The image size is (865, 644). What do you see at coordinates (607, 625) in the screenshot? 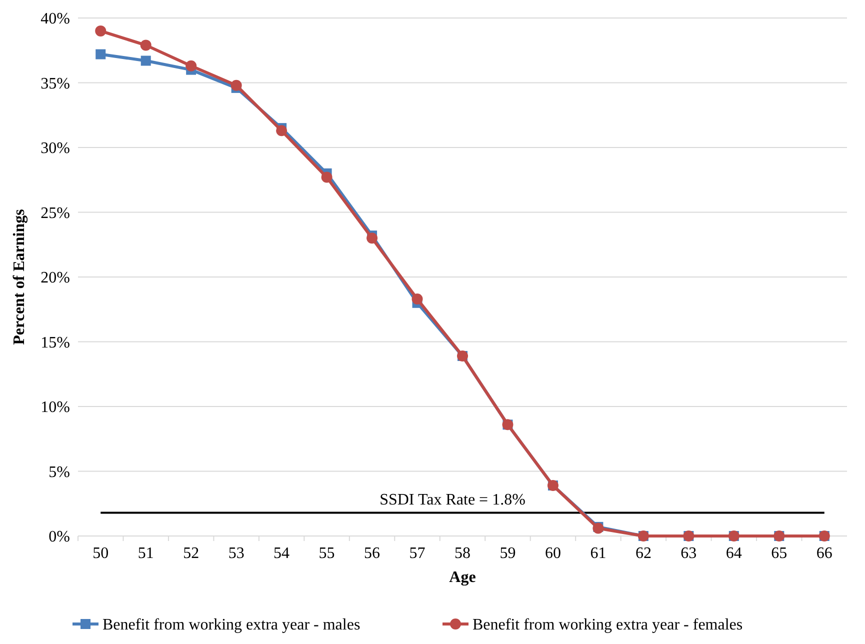
I see `legend-label: Benefit from working extra year - females` at bounding box center [607, 625].